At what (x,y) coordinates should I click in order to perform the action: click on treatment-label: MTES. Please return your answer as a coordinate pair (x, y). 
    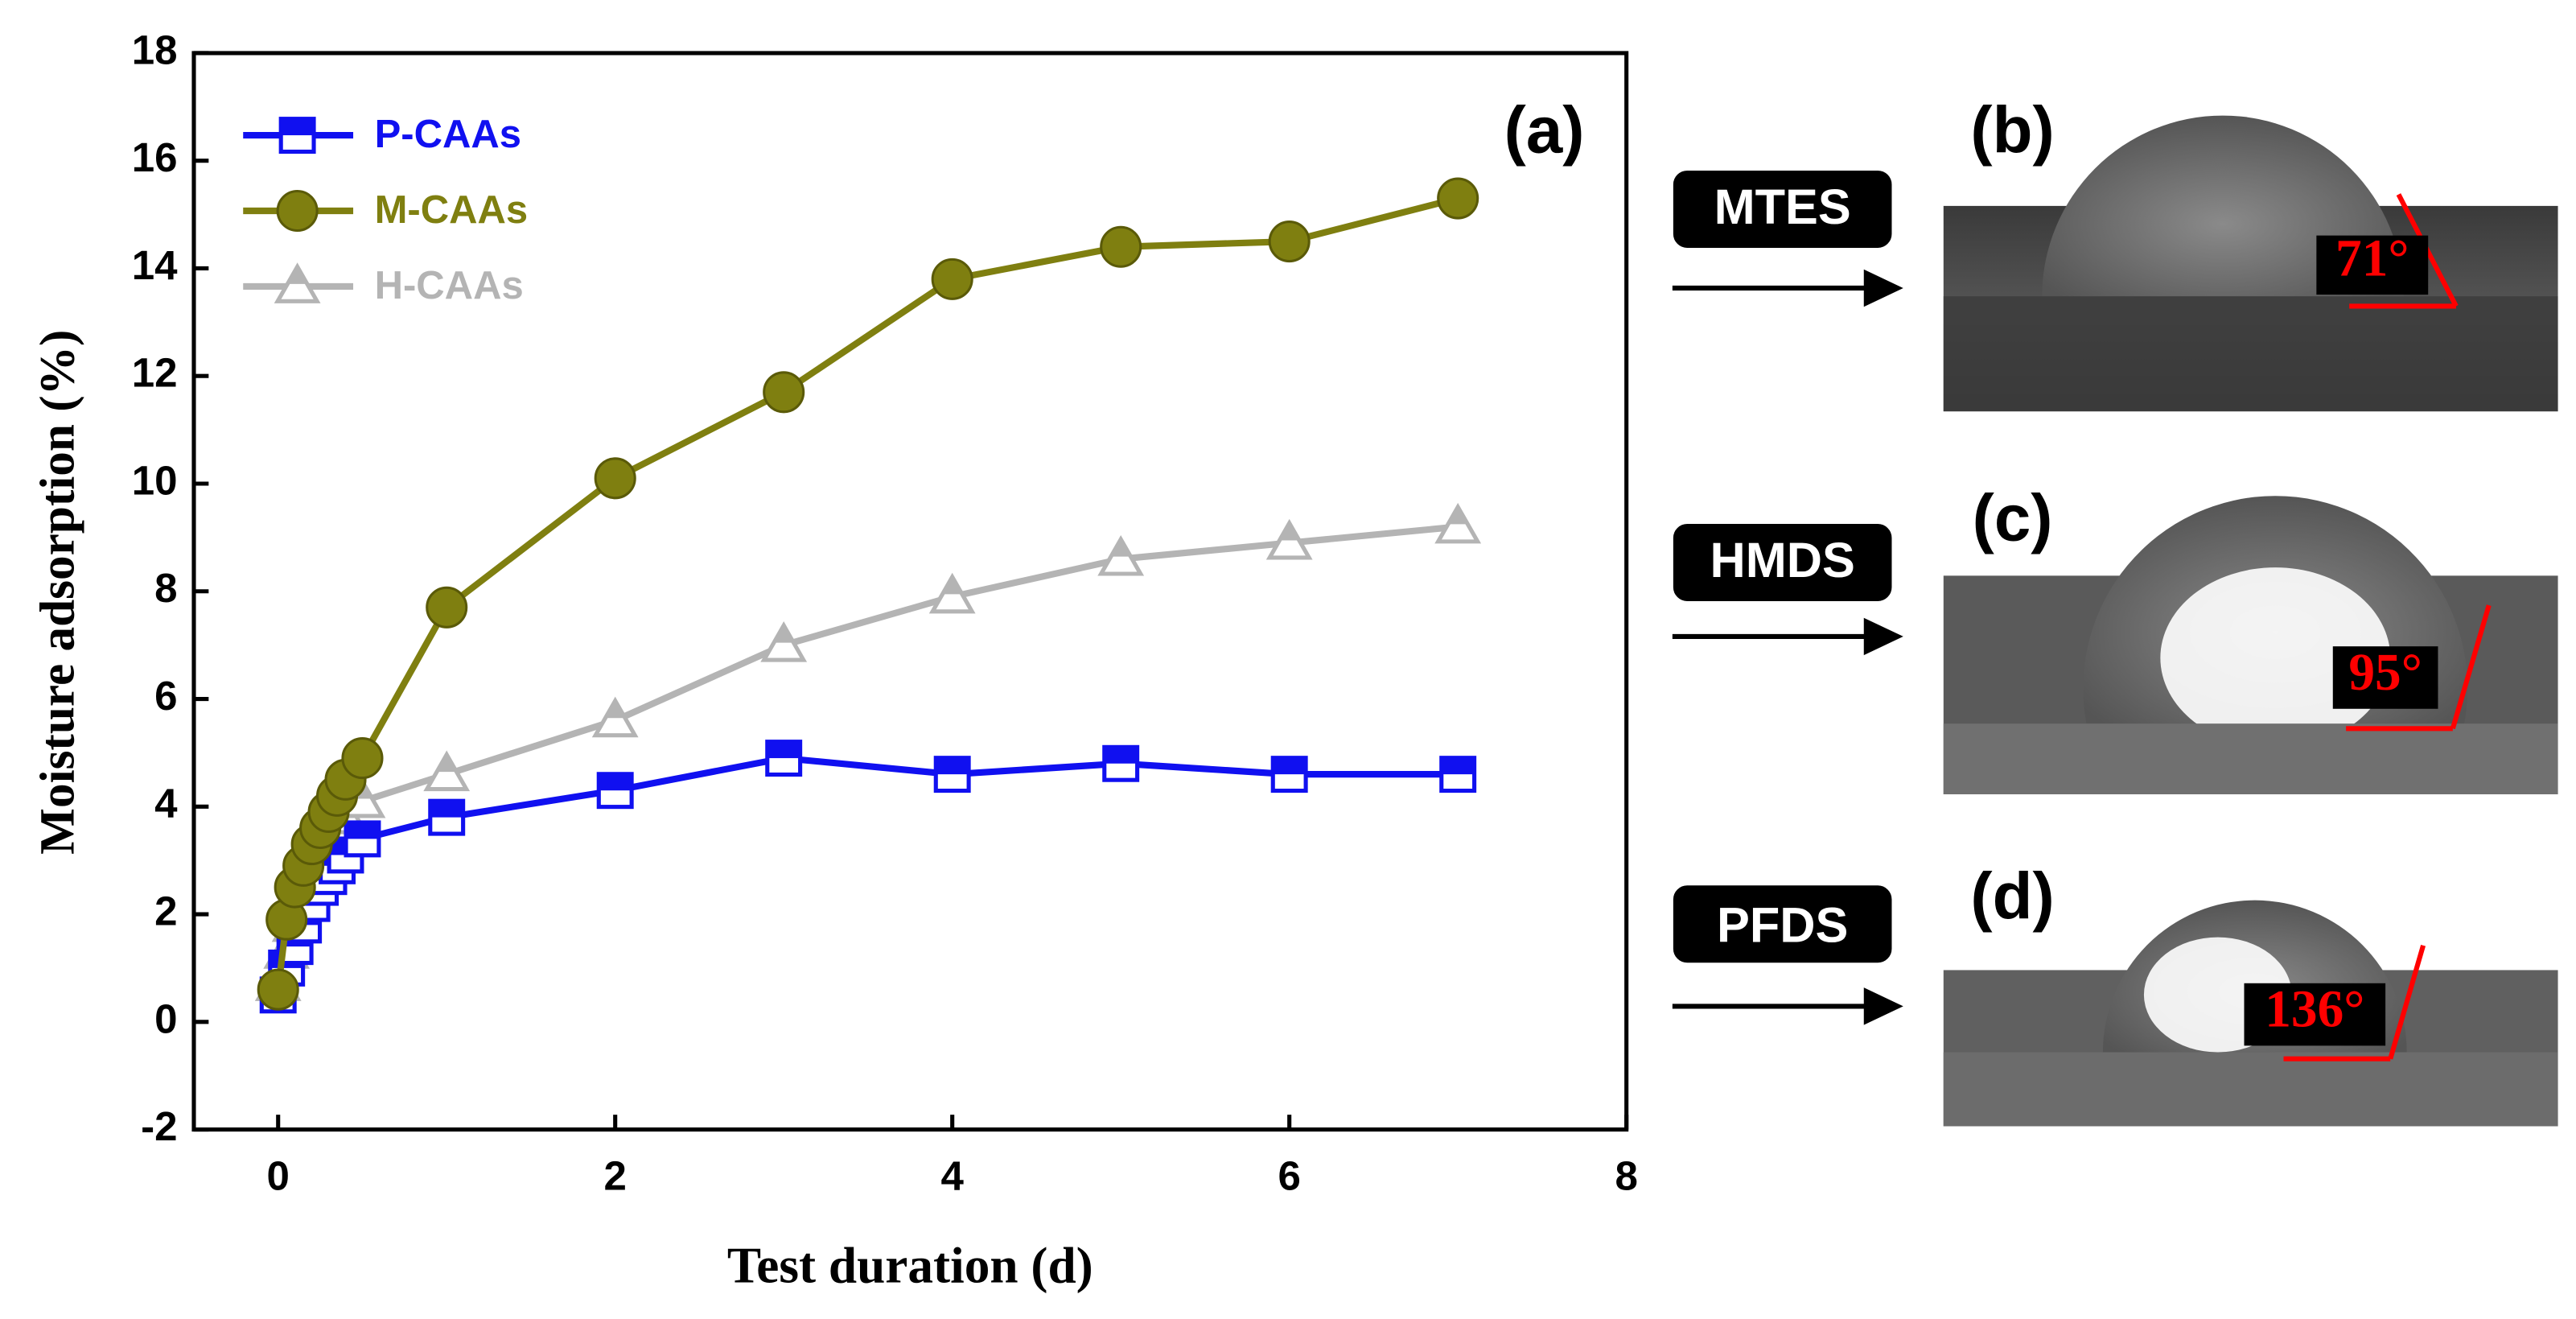
    Looking at the image, I should click on (1782, 207).